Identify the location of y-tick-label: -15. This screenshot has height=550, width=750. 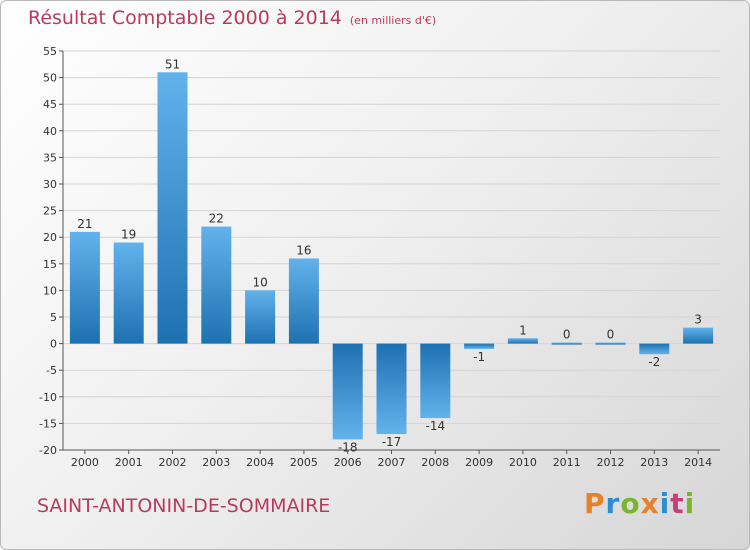
(48, 423).